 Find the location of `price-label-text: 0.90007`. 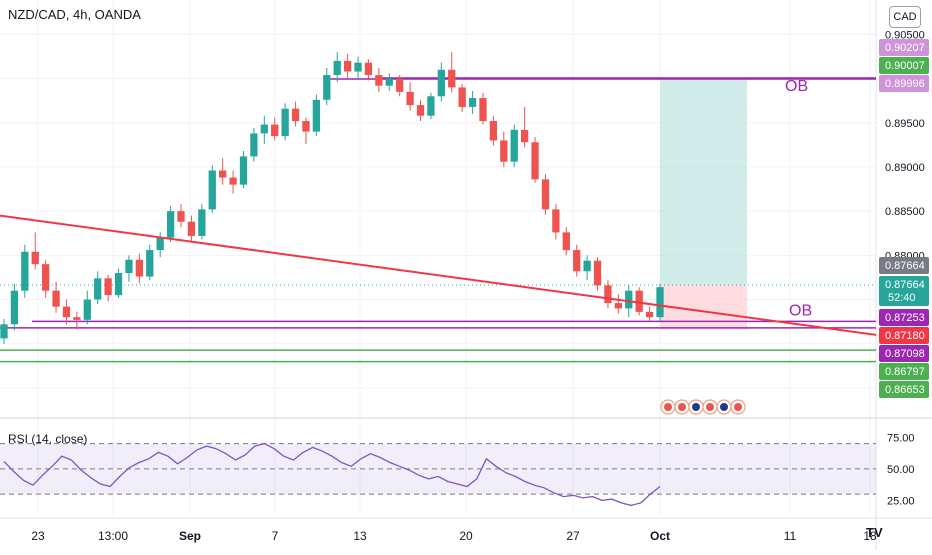

price-label-text: 0.90007 is located at coordinates (905, 66).